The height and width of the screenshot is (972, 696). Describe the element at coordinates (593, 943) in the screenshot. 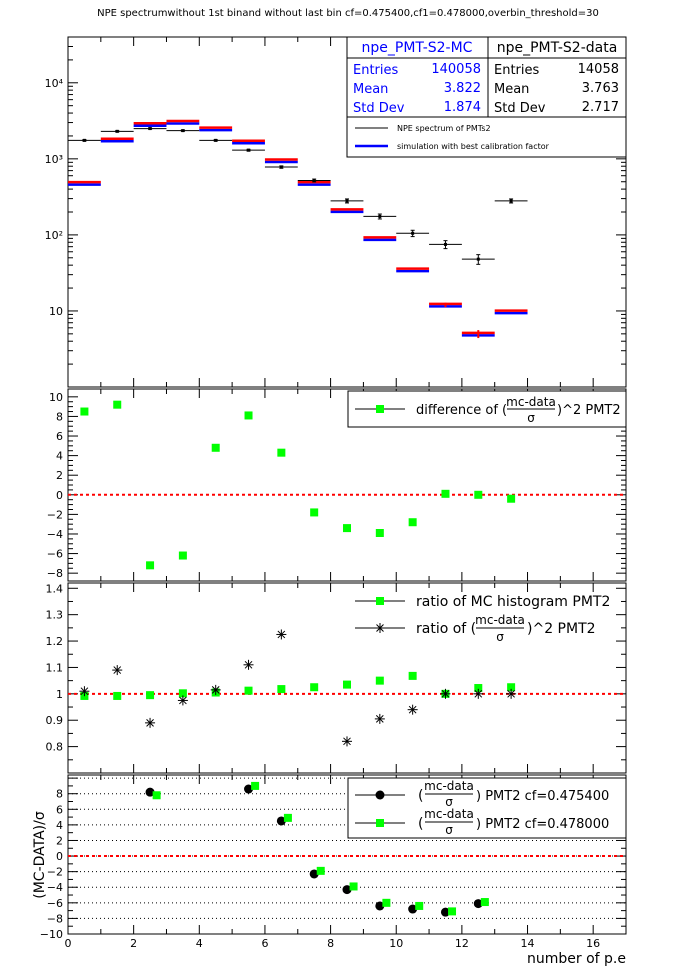

I see `x-tick-label: 16` at that location.